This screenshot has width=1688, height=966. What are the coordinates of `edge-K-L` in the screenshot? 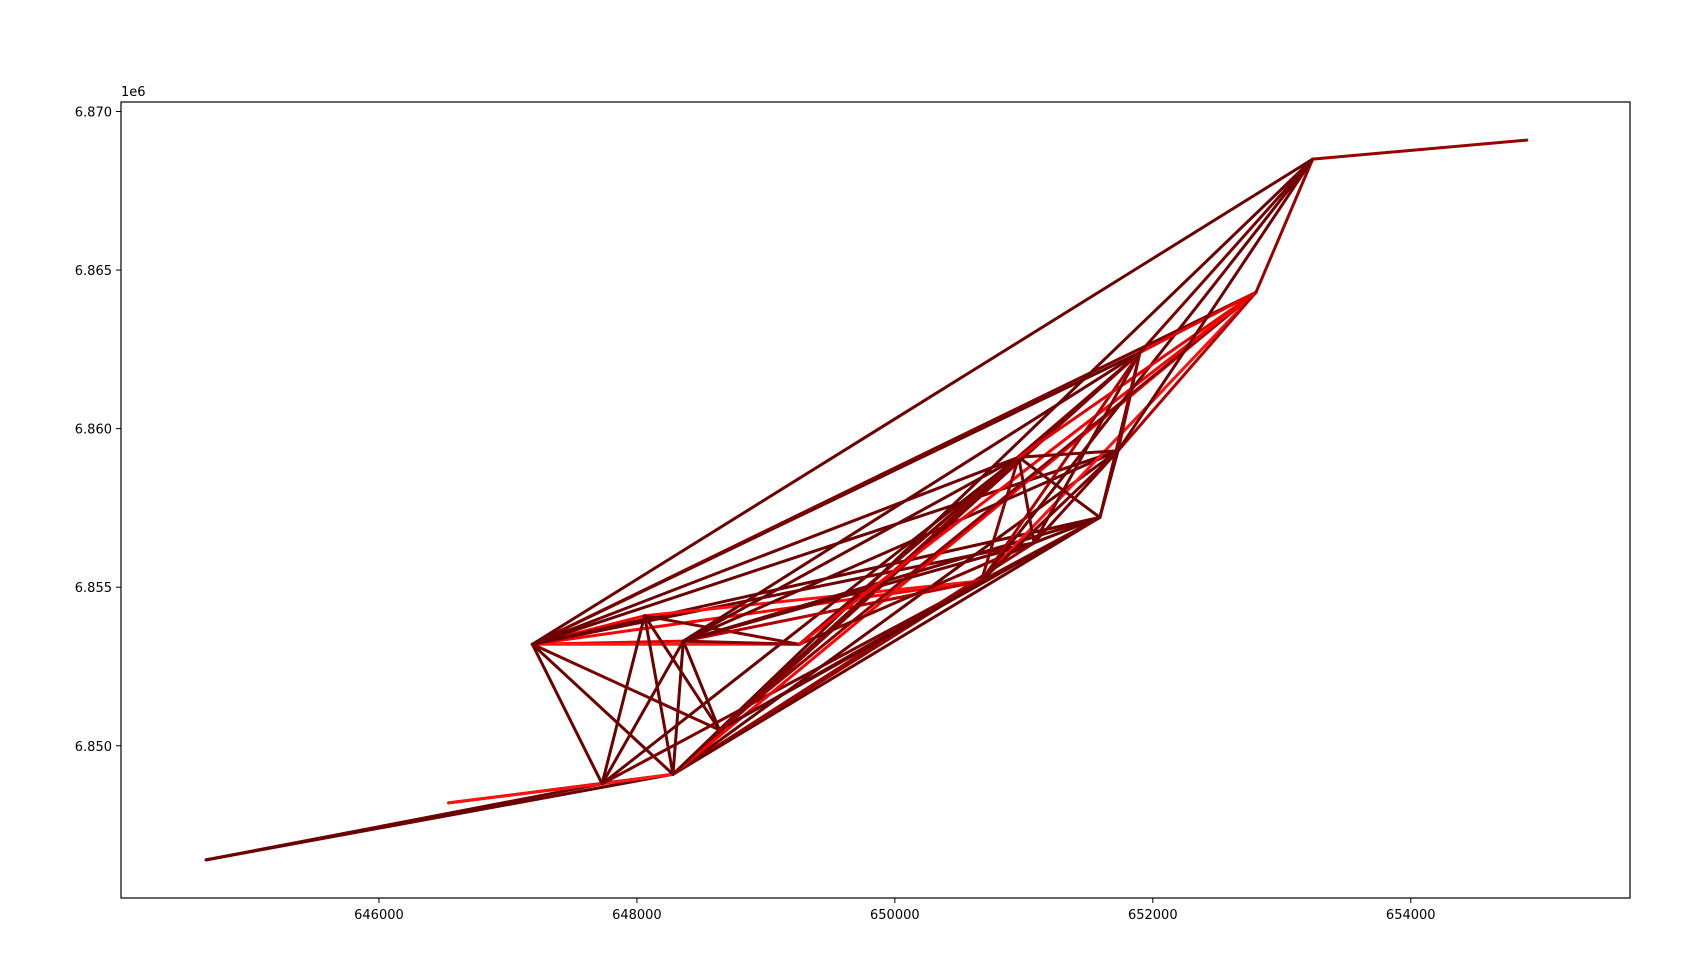 It's located at (1026, 500).